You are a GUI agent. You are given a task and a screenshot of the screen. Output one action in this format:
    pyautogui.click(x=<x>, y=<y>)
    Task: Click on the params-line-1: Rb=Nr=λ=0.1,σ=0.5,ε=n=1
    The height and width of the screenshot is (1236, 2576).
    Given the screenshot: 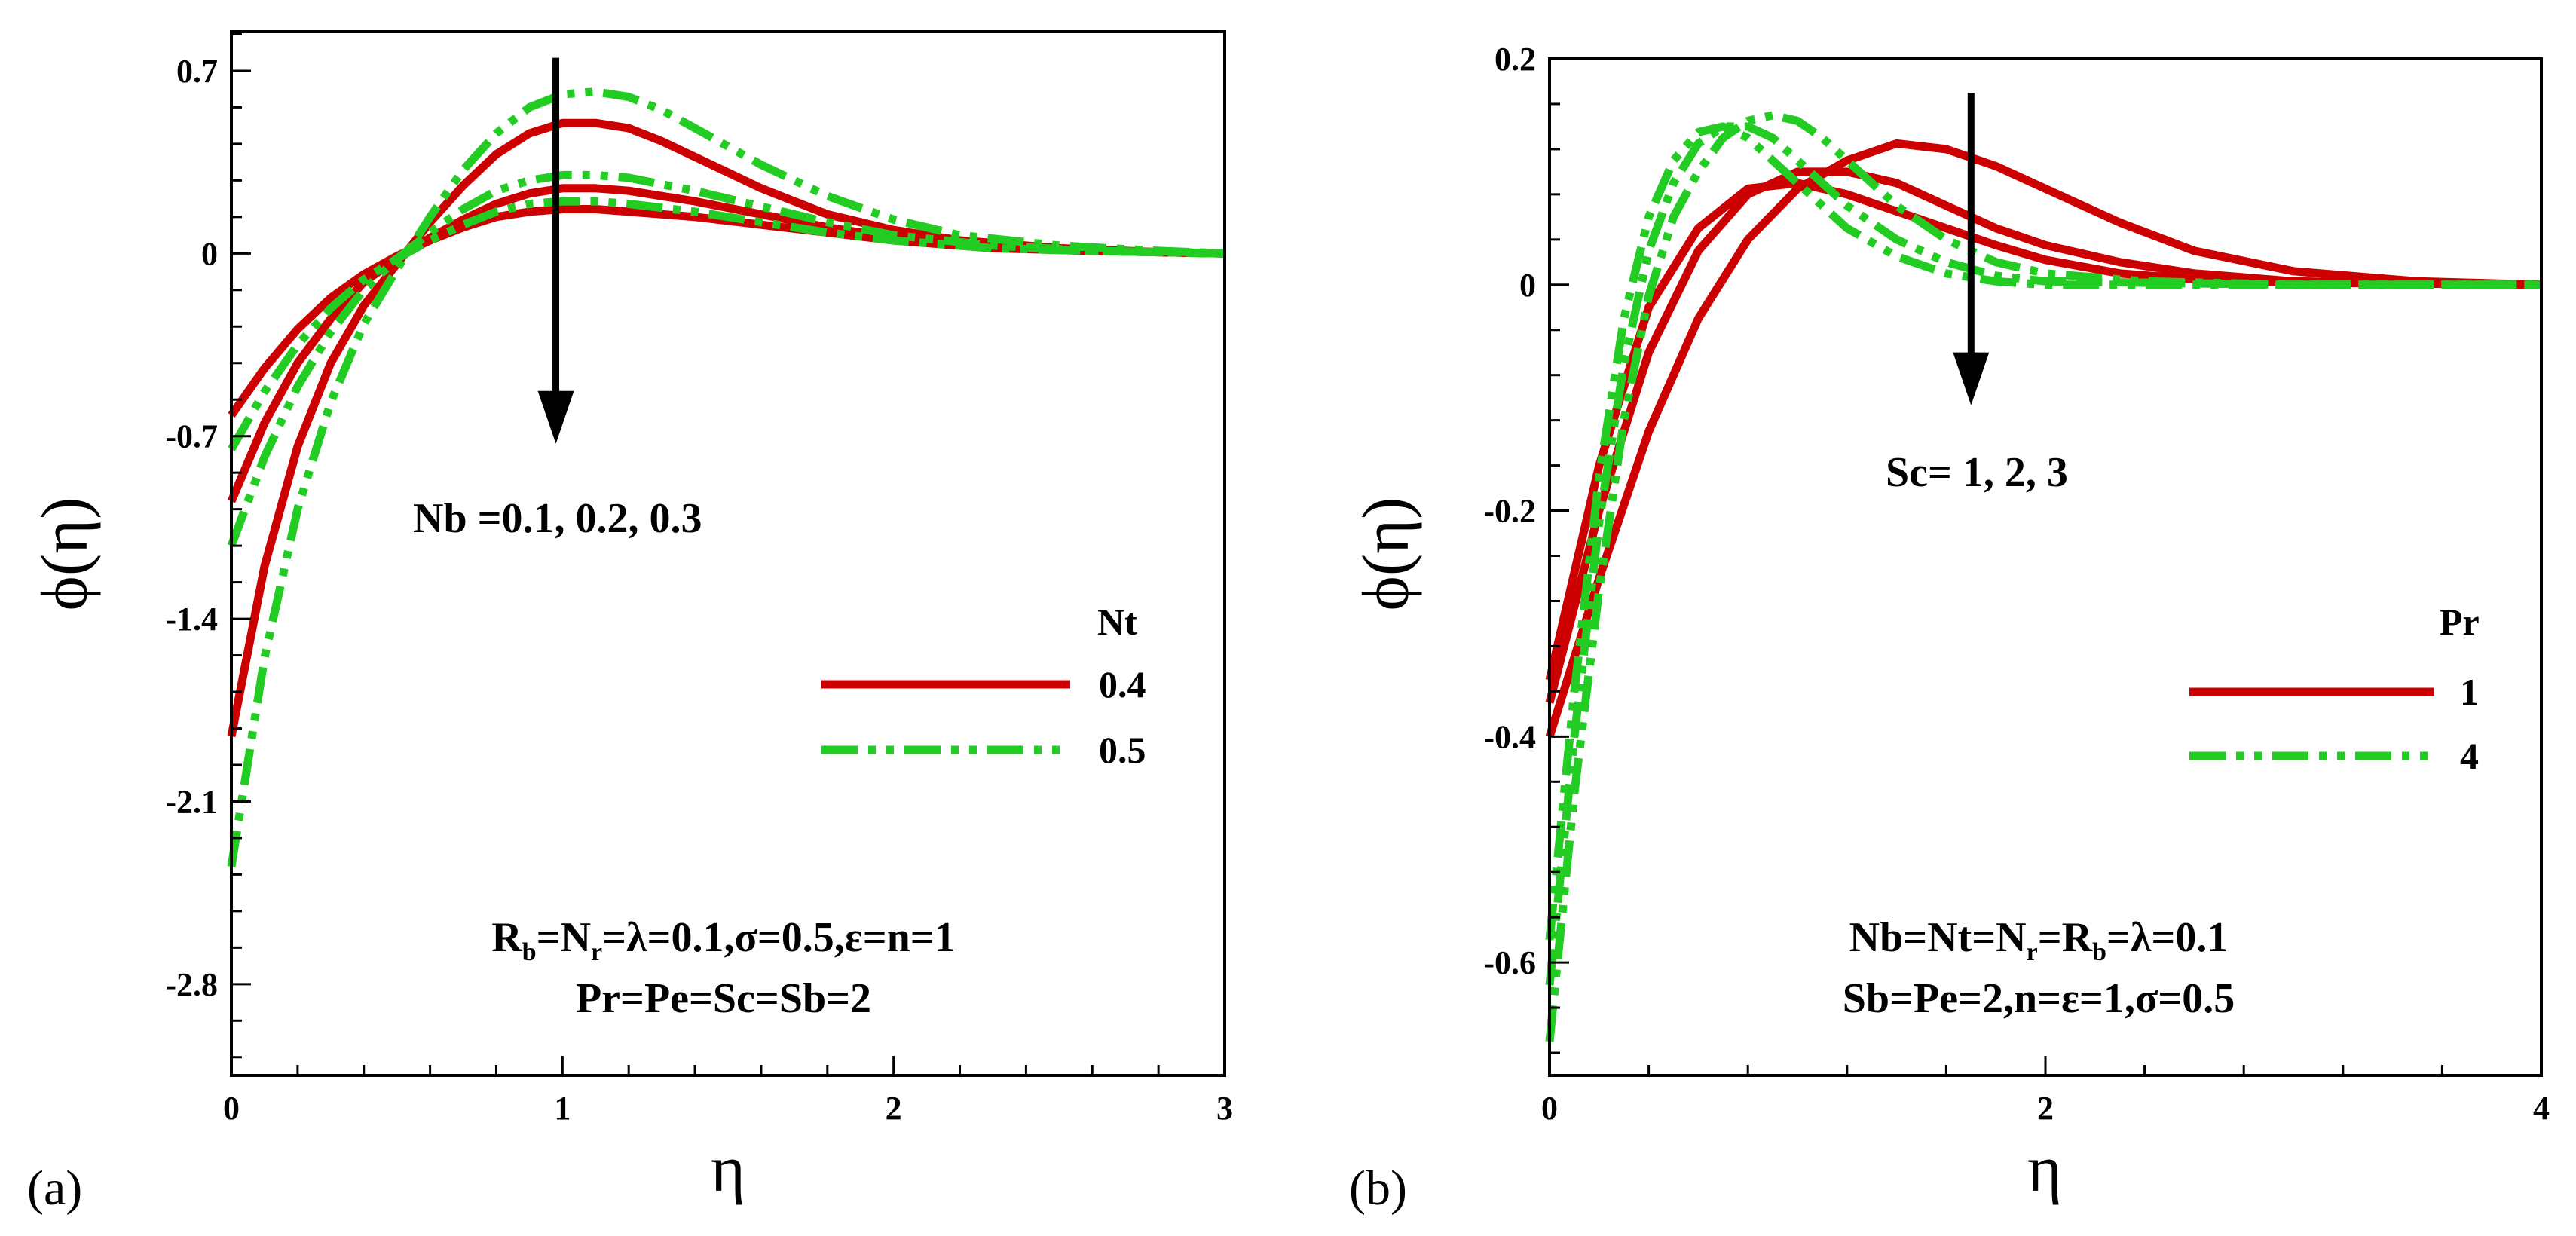 What is the action you would take?
    pyautogui.click(x=723, y=940)
    